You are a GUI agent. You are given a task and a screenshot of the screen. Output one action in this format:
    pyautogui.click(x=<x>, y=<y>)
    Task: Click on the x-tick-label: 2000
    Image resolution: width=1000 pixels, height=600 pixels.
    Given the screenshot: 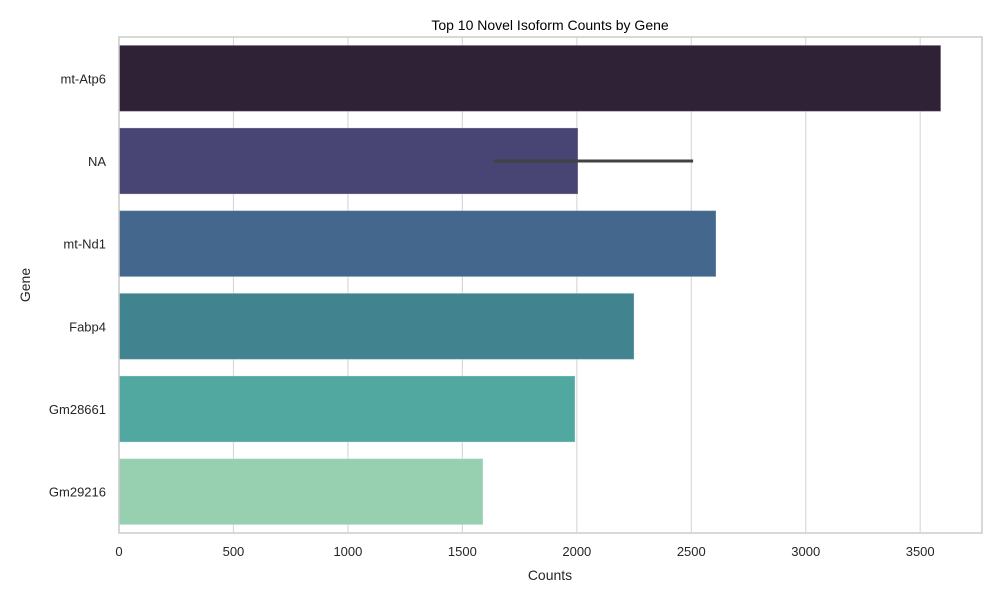 What is the action you would take?
    pyautogui.click(x=576, y=551)
    